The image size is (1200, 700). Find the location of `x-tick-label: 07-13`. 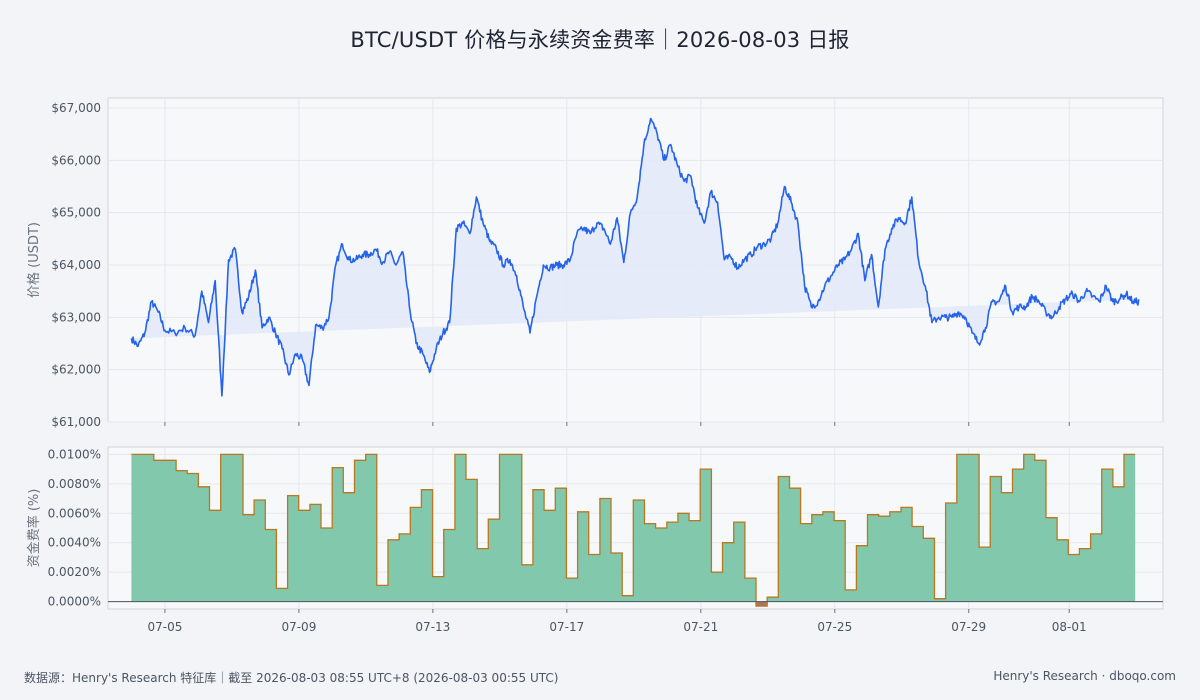

x-tick-label: 07-13 is located at coordinates (432, 627).